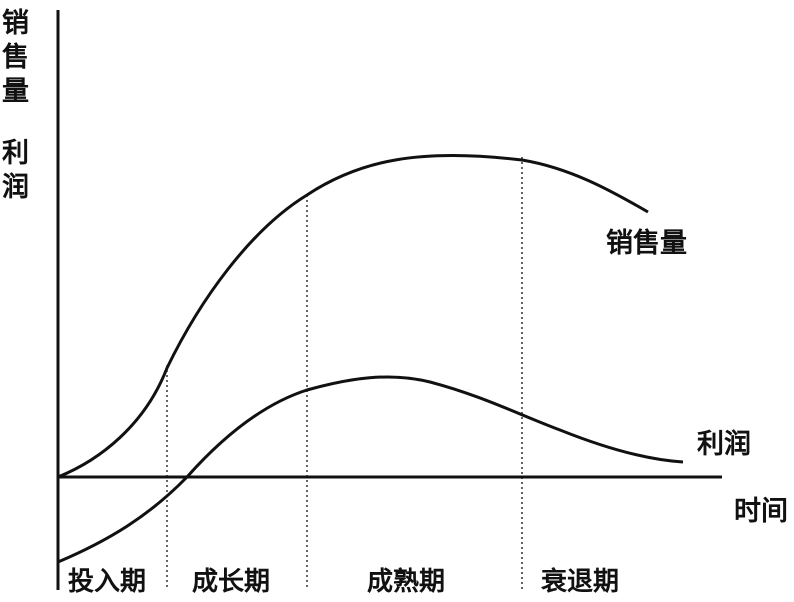 The width and height of the screenshot is (794, 602). What do you see at coordinates (406, 581) in the screenshot?
I see `stage-label-maturity: 成熟期` at bounding box center [406, 581].